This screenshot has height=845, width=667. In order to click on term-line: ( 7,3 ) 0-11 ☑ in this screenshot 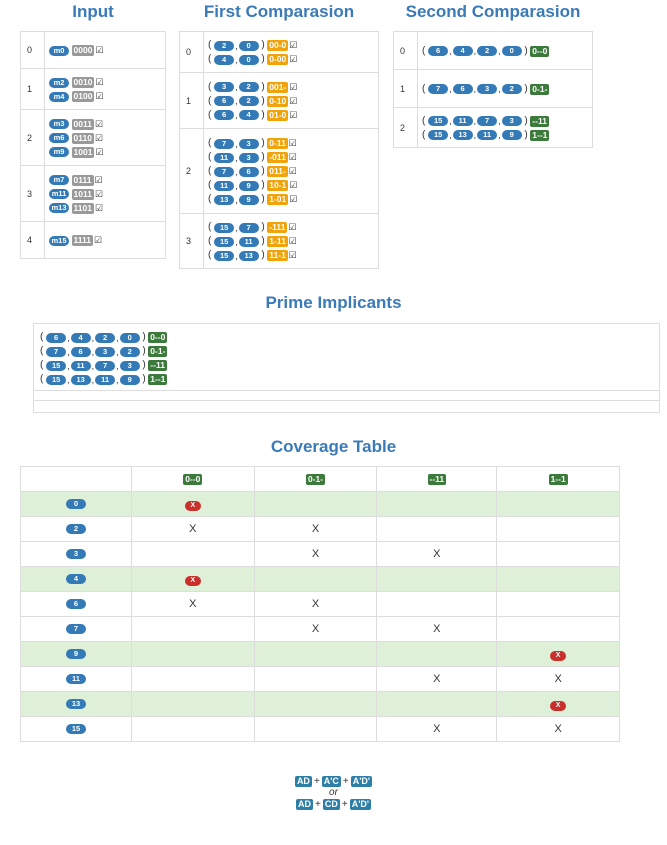, I will do `click(290, 143)`.